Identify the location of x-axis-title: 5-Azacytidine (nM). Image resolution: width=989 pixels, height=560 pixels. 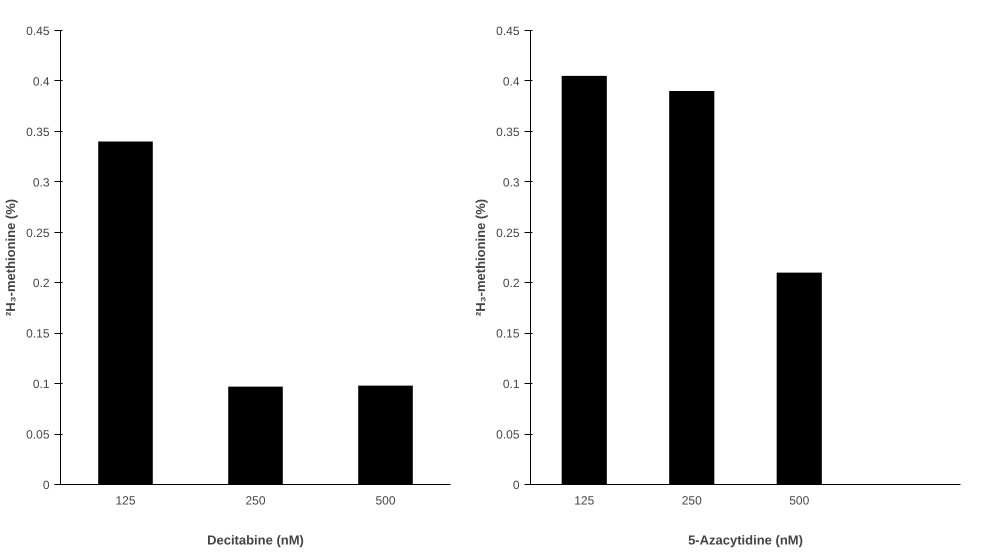
(745, 540).